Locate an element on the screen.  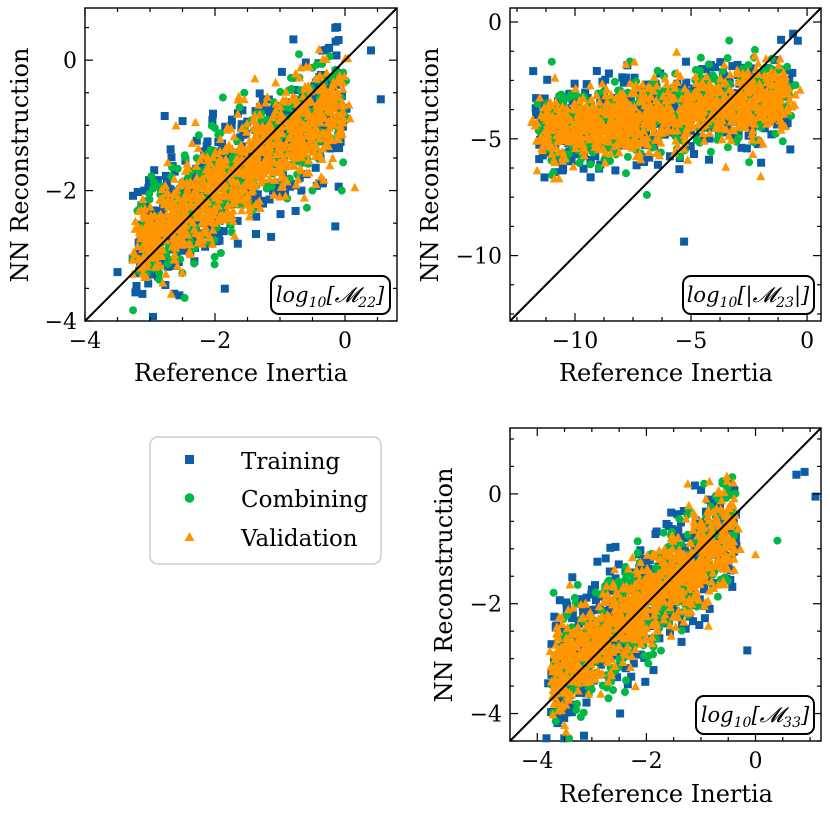
outlier-point-validation is located at coordinates (176, 125).